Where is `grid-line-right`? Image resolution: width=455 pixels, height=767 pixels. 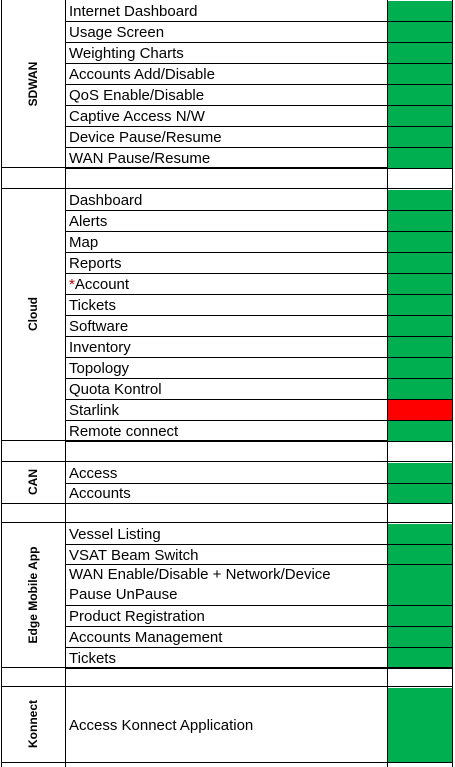
grid-line-right is located at coordinates (452, 383).